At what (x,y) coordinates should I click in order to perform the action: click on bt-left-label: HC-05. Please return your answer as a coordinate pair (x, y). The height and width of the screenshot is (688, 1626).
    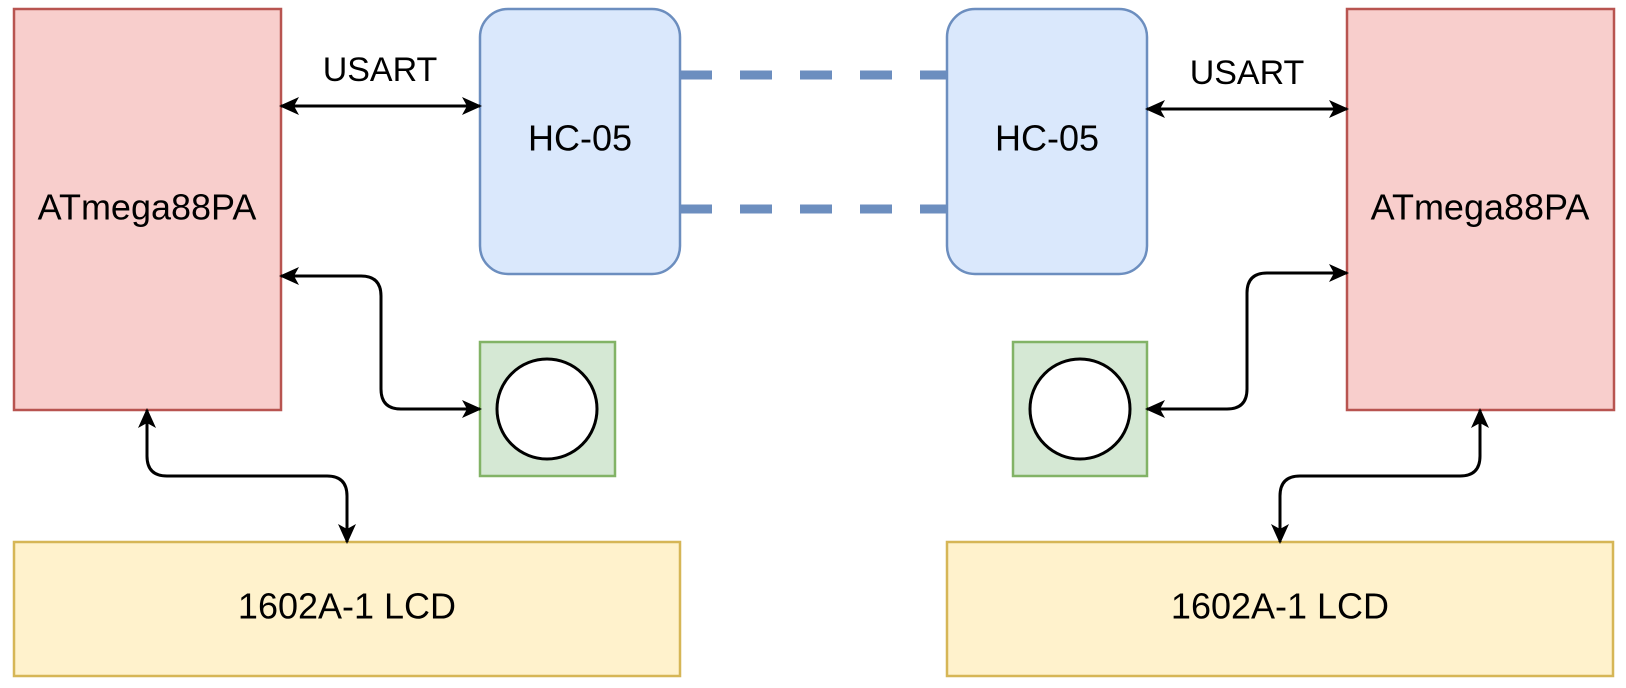
    Looking at the image, I should click on (580, 138).